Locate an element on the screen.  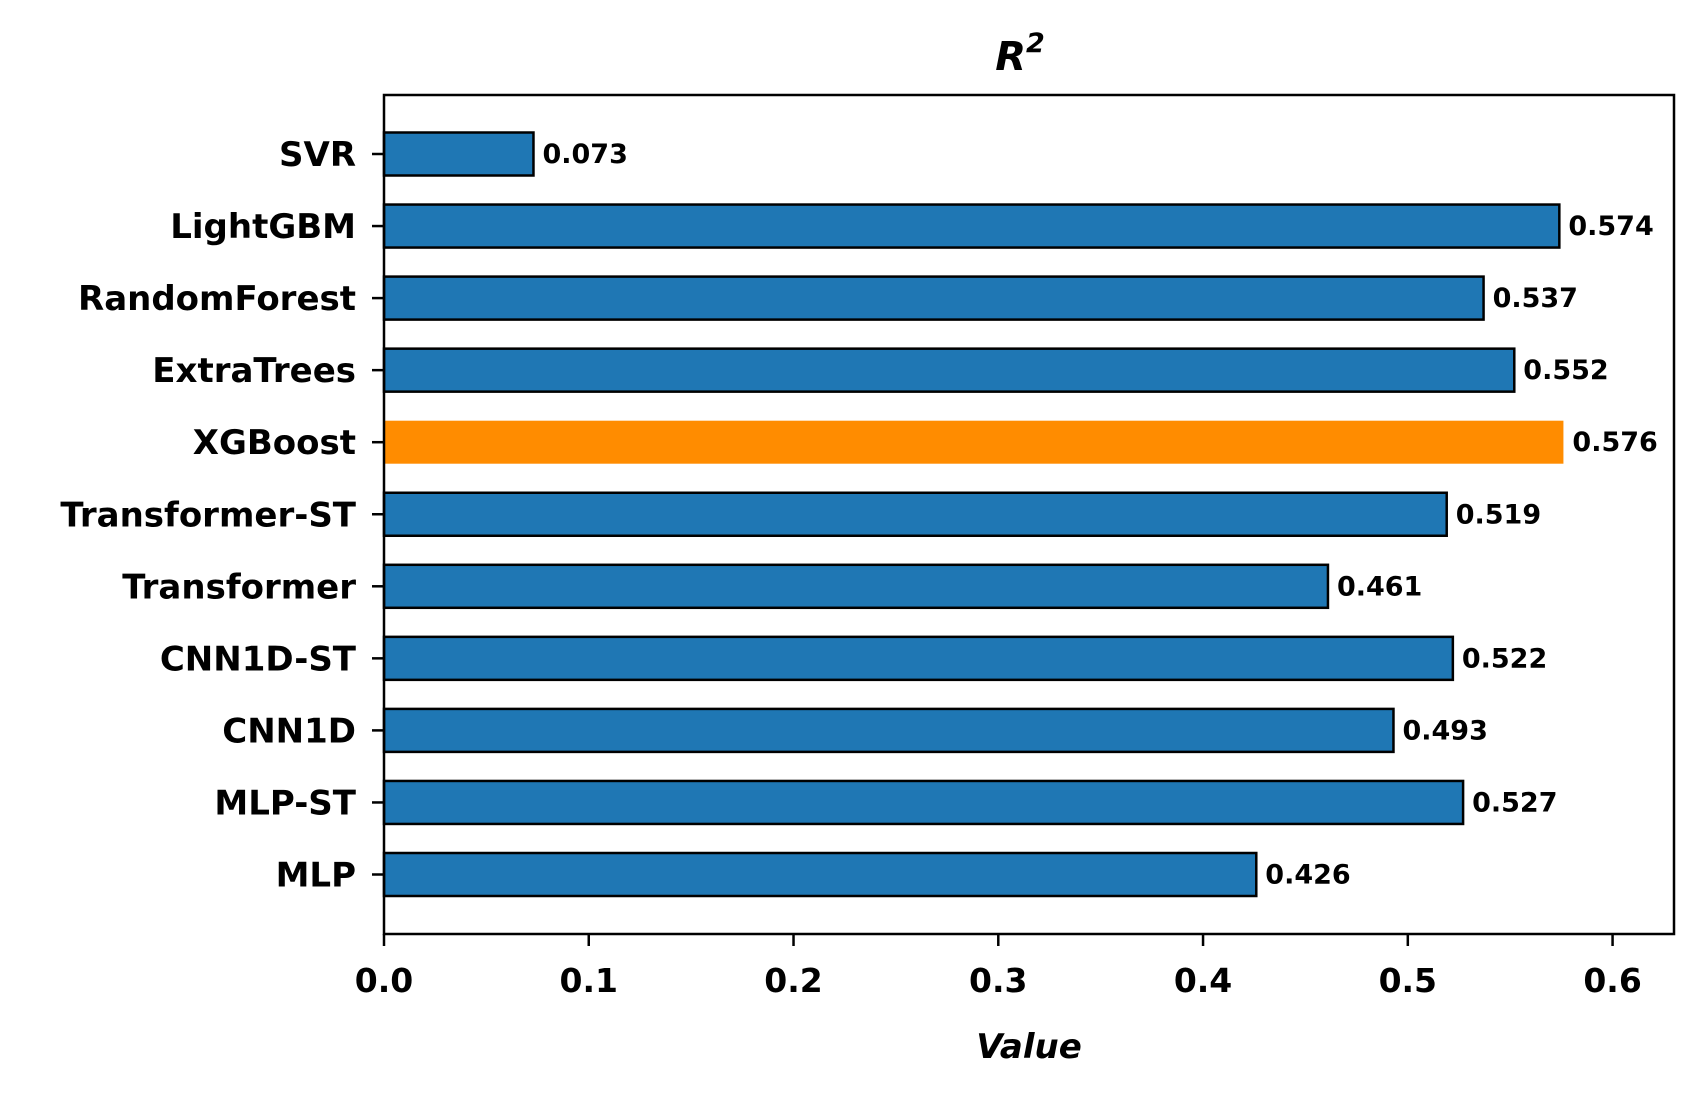
bar-mlp-st is located at coordinates (923, 802).